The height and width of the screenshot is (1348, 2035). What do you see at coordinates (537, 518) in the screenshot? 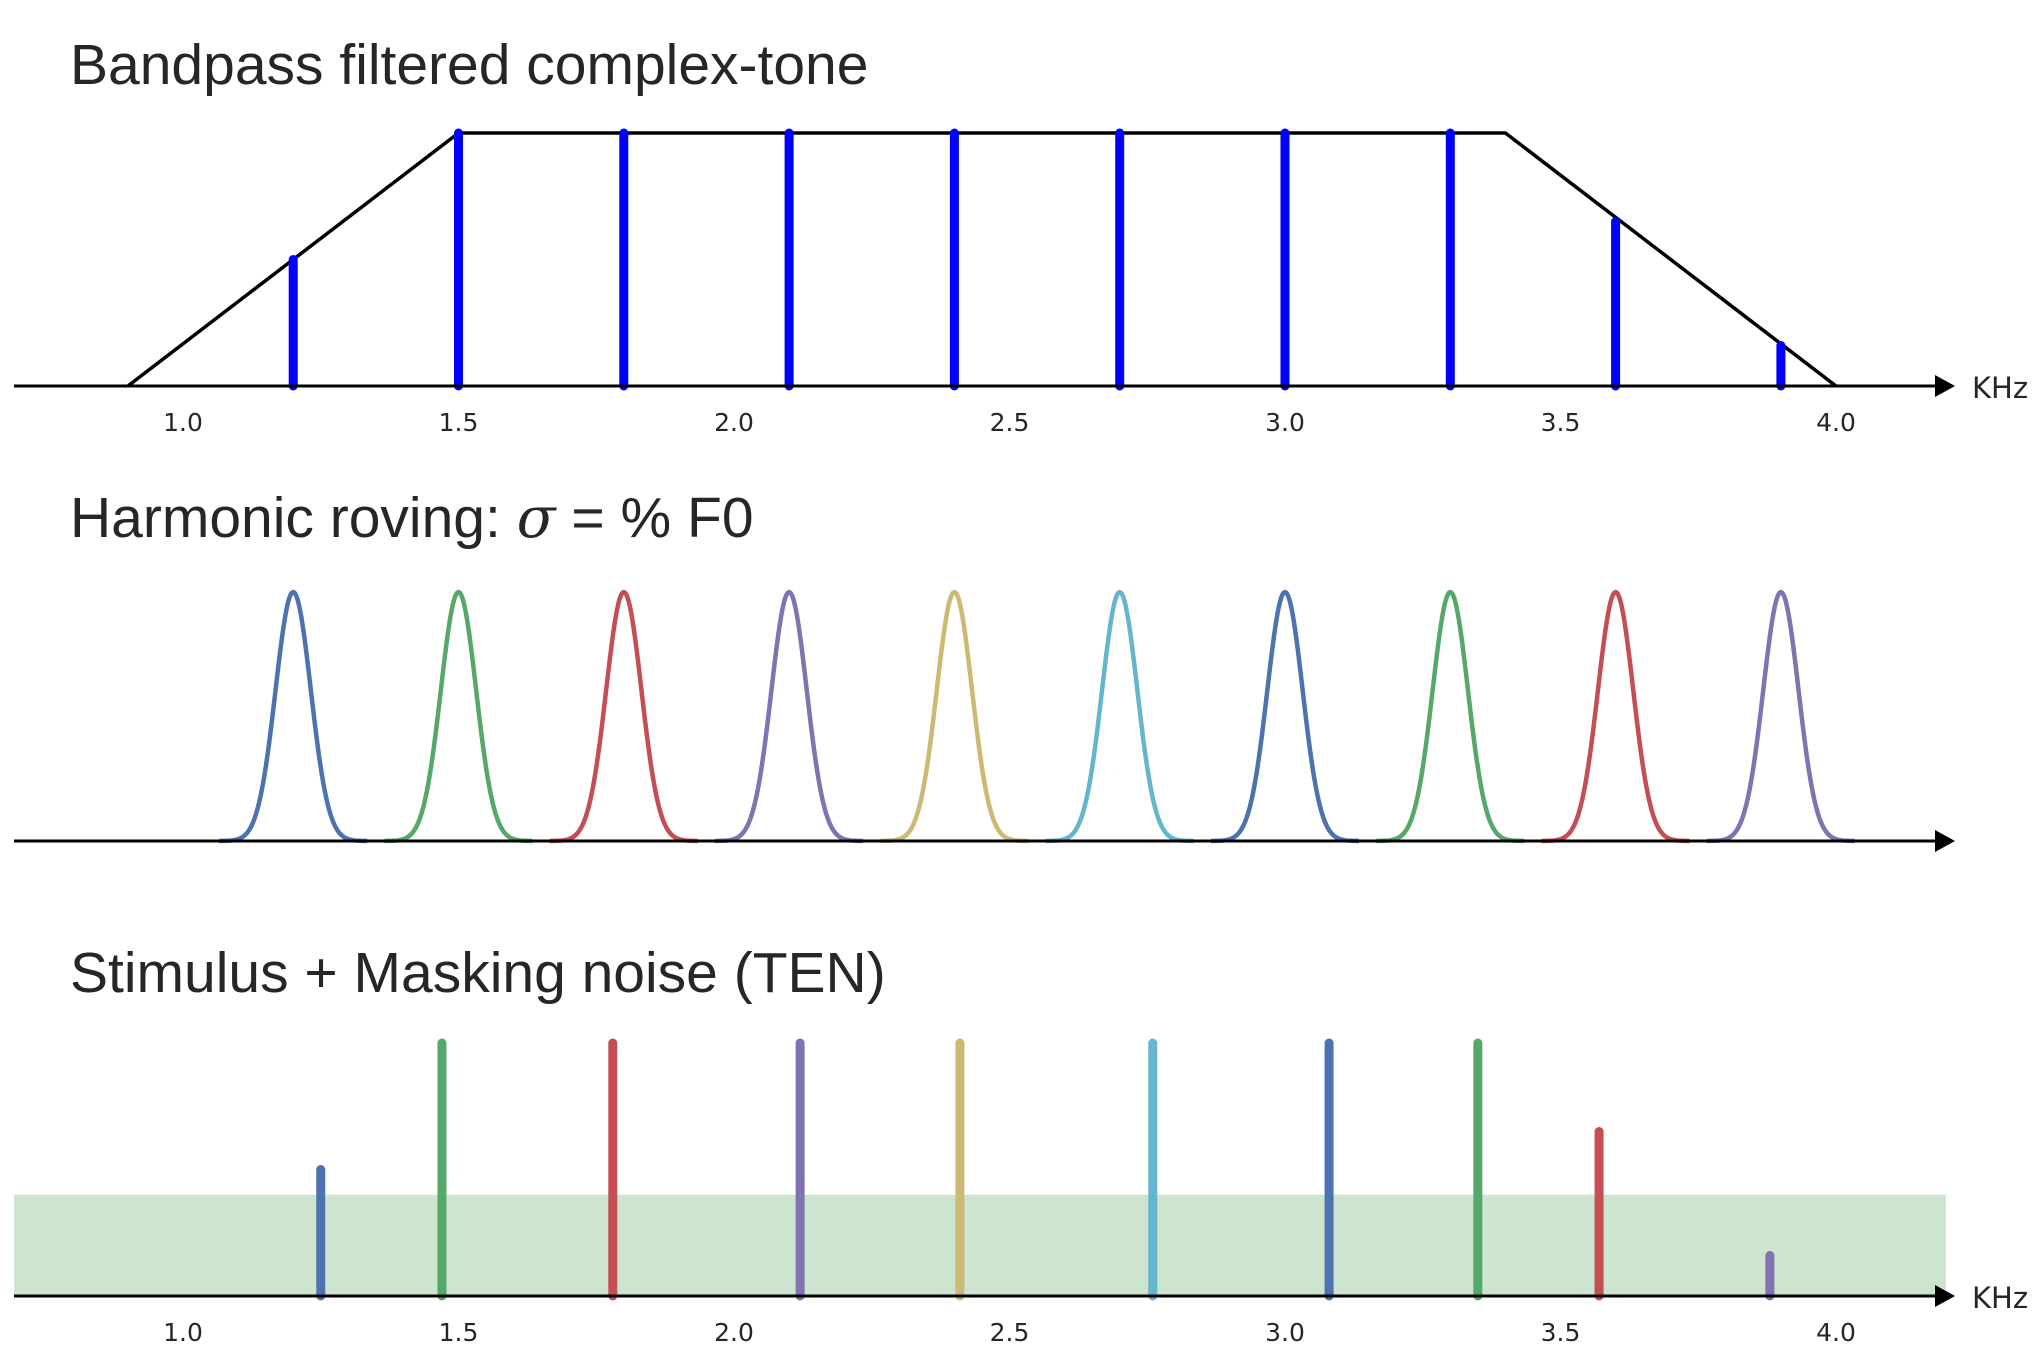
I see `sigma-symbol: σ` at bounding box center [537, 518].